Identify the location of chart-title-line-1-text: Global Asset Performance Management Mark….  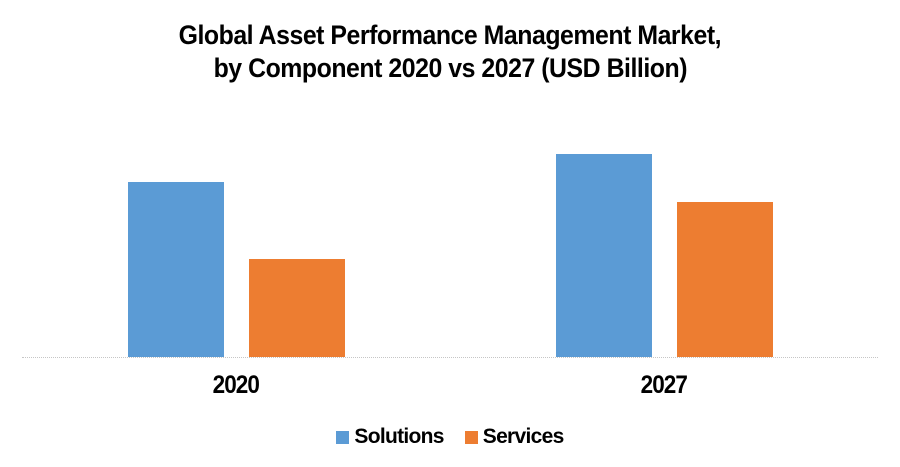
(450, 35).